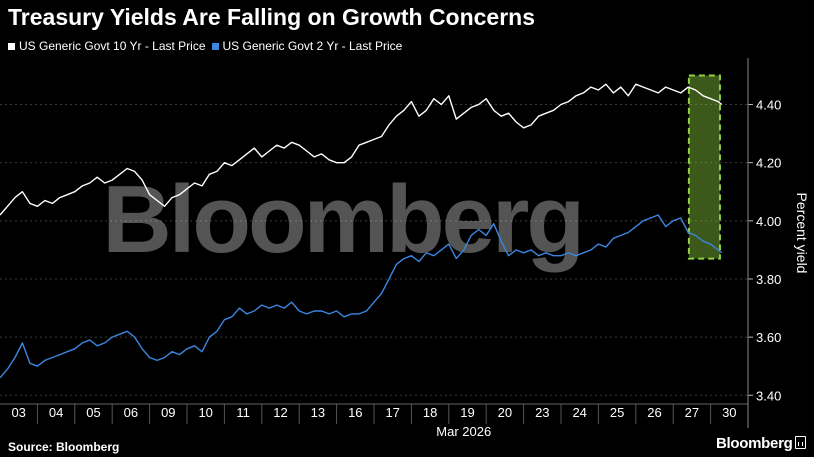  What do you see at coordinates (768, 279) in the screenshot?
I see `y-tick-label: 3.80` at bounding box center [768, 279].